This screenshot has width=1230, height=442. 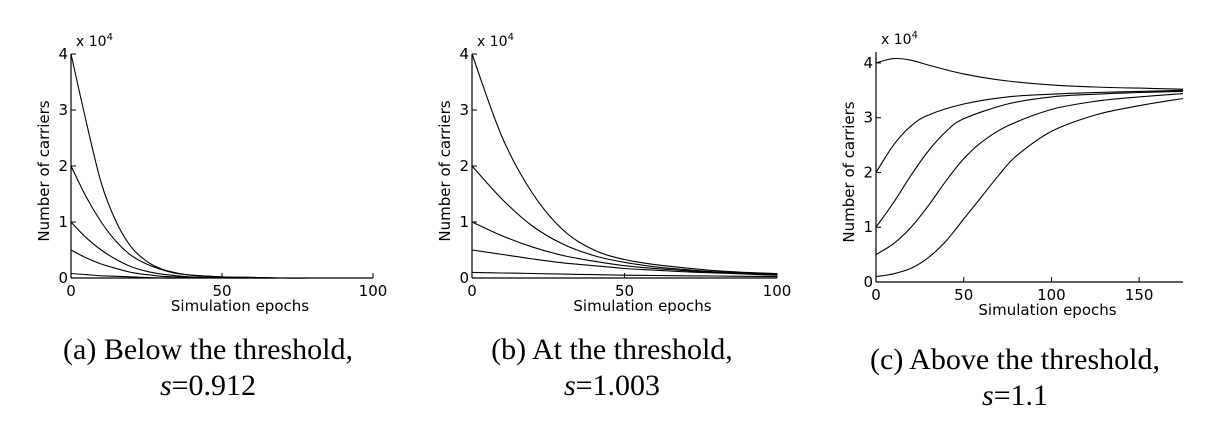 What do you see at coordinates (495, 41) in the screenshot?
I see `panel-b-y-multiplier: x 104` at bounding box center [495, 41].